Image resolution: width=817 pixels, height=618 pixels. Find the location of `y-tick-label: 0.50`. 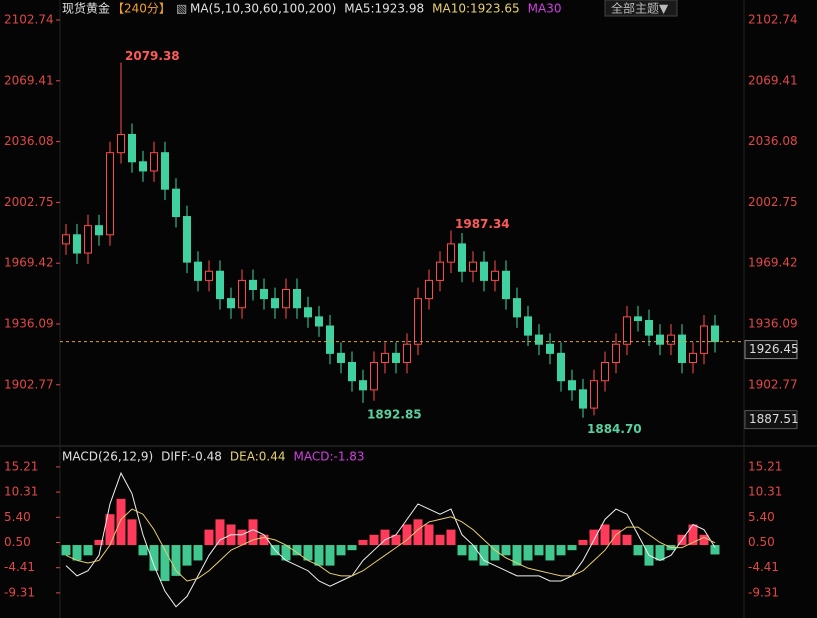

y-tick-label: 0.50 is located at coordinates (17, 542).